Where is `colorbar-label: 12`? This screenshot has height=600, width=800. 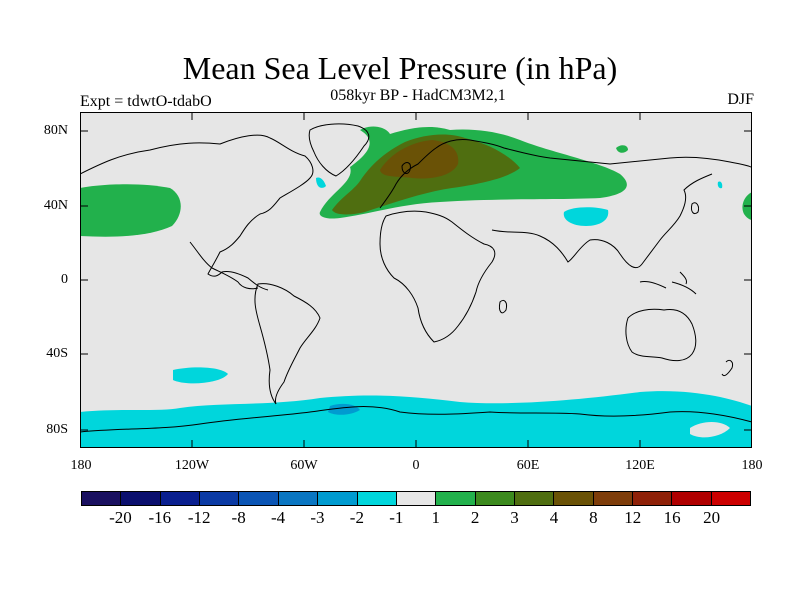 colorbar-label: 12 is located at coordinates (633, 517).